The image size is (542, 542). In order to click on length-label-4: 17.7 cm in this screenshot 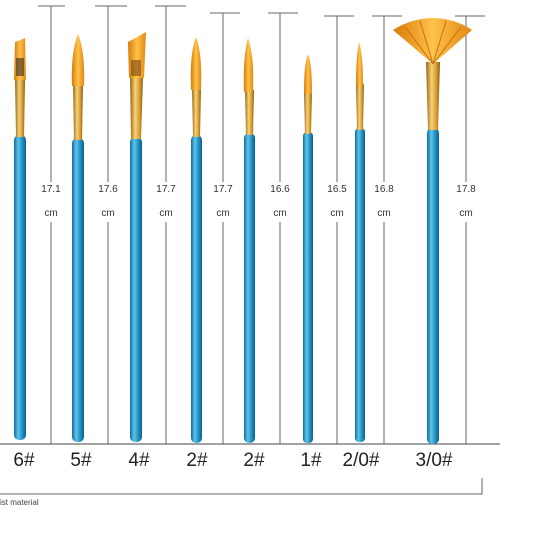, I will do `click(166, 202)`.